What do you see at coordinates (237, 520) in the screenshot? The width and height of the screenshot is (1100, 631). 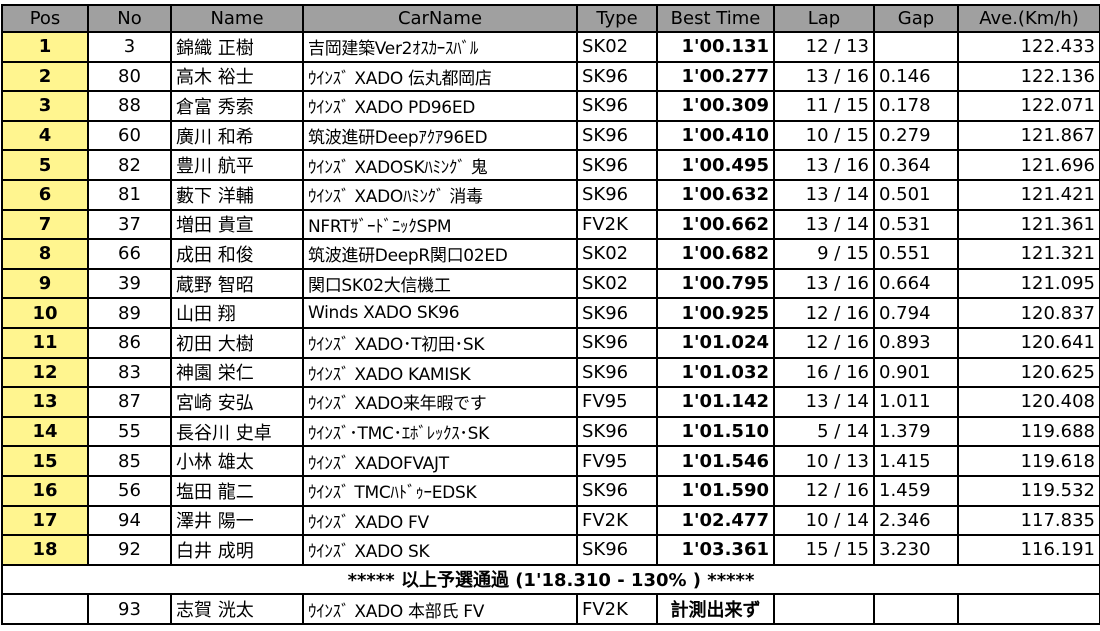 I see `name-cell: 澤井 陽一` at bounding box center [237, 520].